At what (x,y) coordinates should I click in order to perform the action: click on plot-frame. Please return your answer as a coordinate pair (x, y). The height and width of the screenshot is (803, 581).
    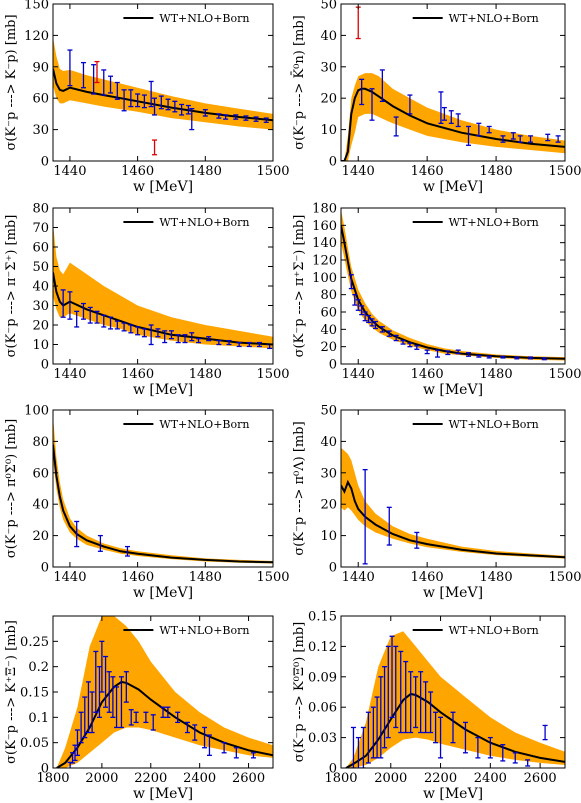
    Looking at the image, I should click on (453, 286).